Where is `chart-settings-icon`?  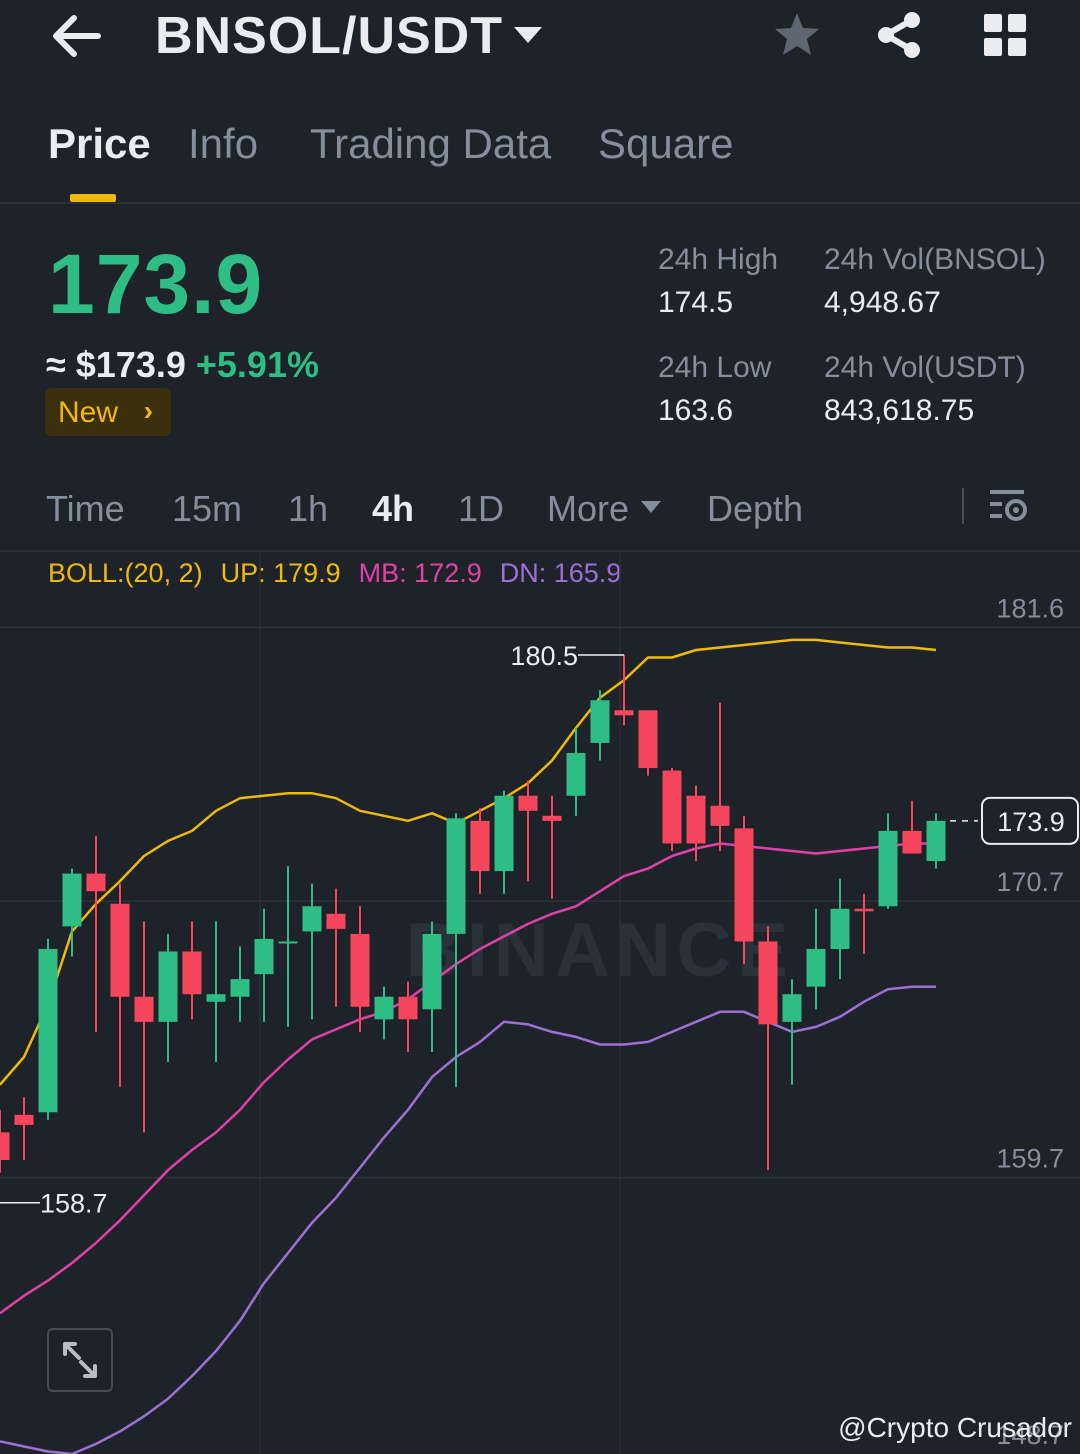
chart-settings-icon is located at coordinates (1009, 506).